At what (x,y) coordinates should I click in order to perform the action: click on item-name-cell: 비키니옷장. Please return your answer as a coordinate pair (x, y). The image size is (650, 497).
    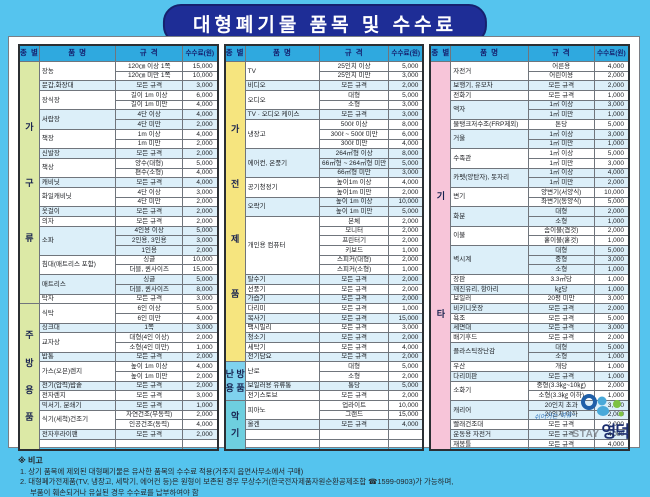
    Looking at the image, I should click on (490, 309).